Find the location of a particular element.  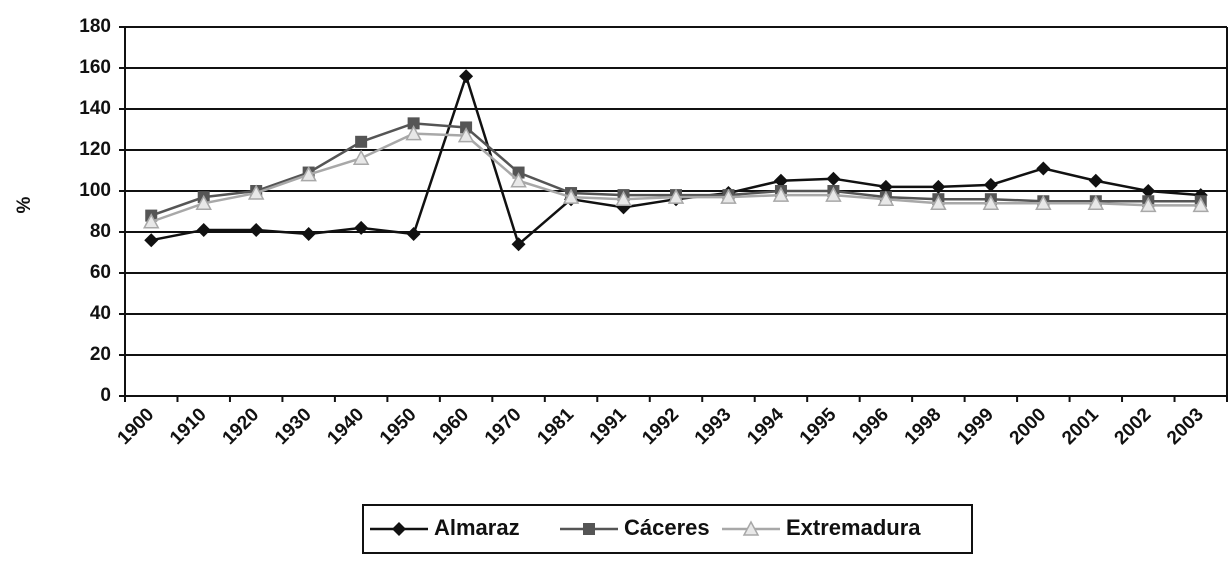

y-tick-label: 20 is located at coordinates (100, 354).